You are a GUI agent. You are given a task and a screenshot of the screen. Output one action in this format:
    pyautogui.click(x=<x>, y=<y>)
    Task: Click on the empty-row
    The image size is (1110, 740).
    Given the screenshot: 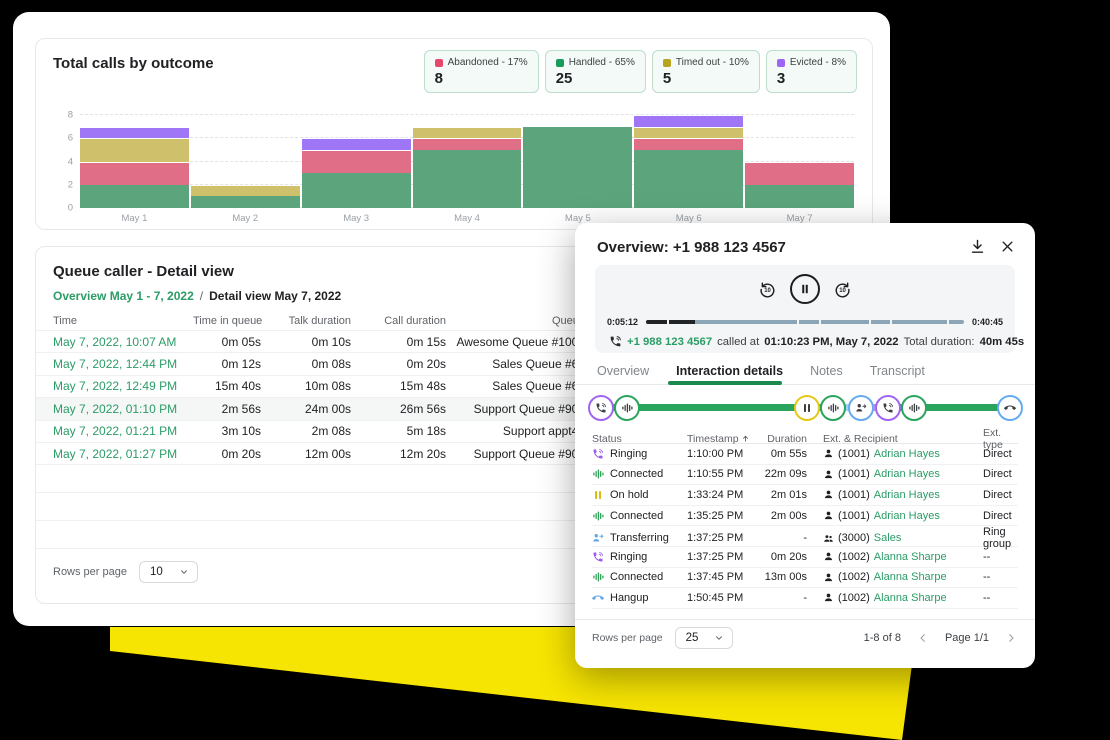 What is the action you would take?
    pyautogui.click(x=454, y=535)
    